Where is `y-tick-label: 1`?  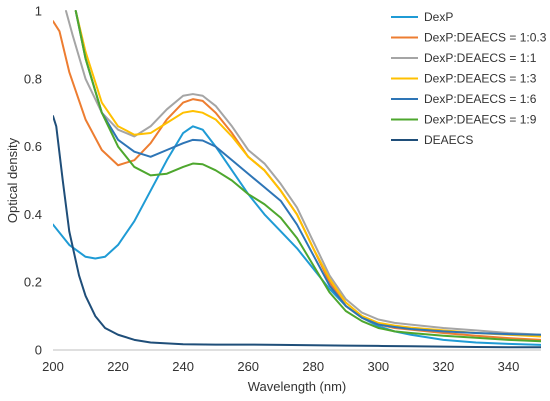 y-tick-label: 1 is located at coordinates (38, 11).